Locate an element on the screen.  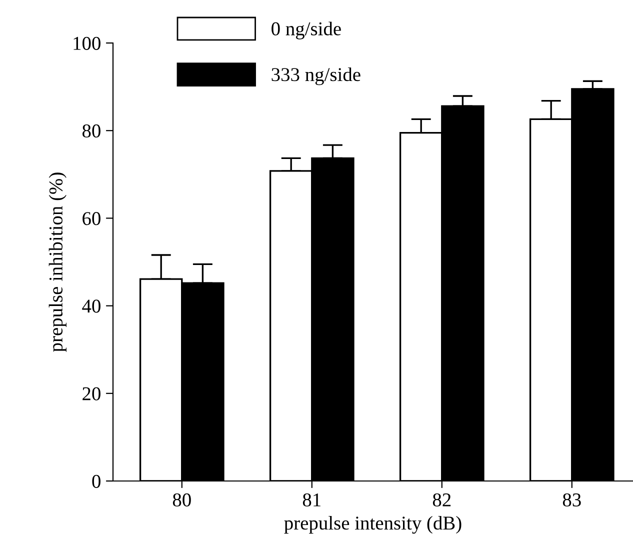
y-tick-label: 0 is located at coordinates (96, 481).